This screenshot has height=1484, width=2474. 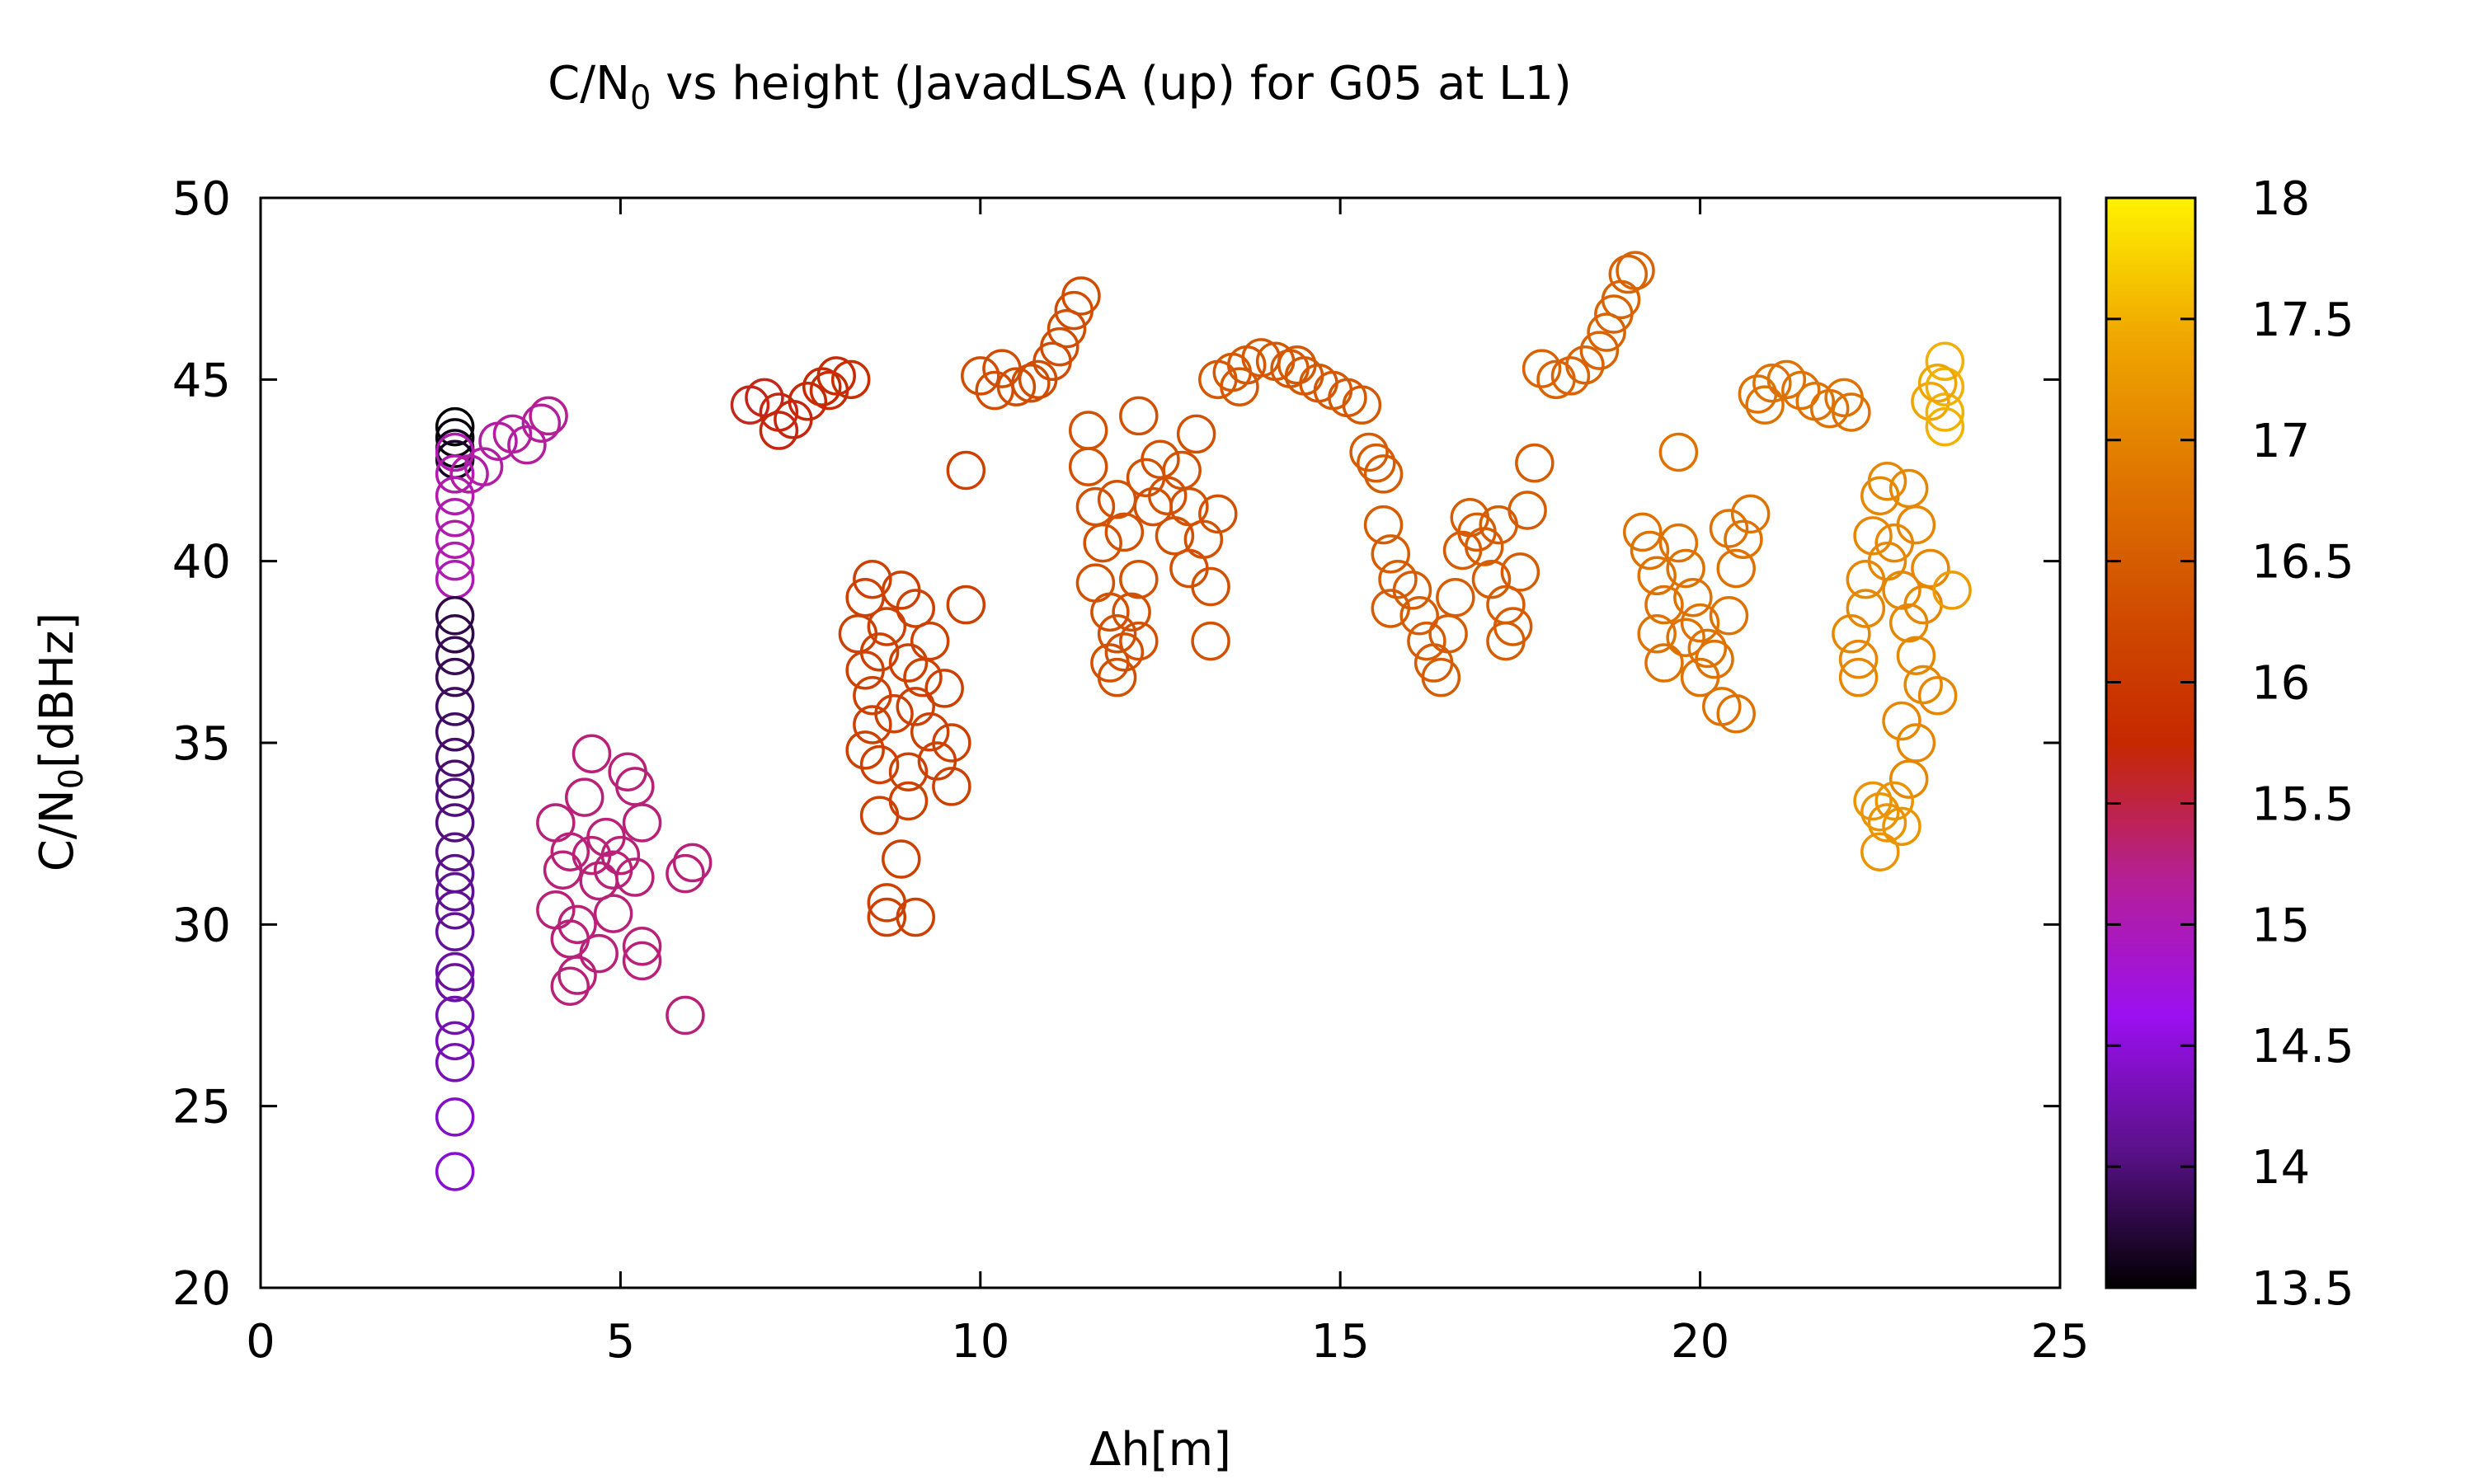 I want to click on y-tick-label: 45, so click(x=201, y=380).